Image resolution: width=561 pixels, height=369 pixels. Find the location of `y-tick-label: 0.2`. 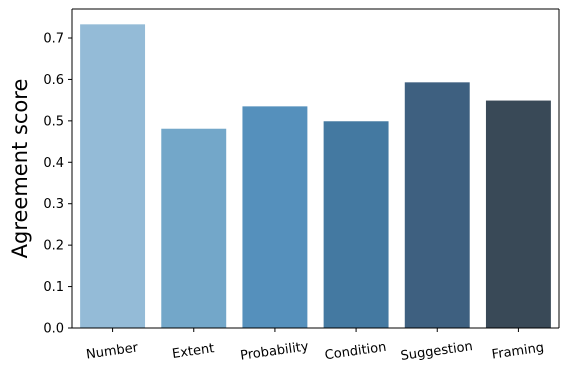

y-tick-label: 0.2 is located at coordinates (53, 246).